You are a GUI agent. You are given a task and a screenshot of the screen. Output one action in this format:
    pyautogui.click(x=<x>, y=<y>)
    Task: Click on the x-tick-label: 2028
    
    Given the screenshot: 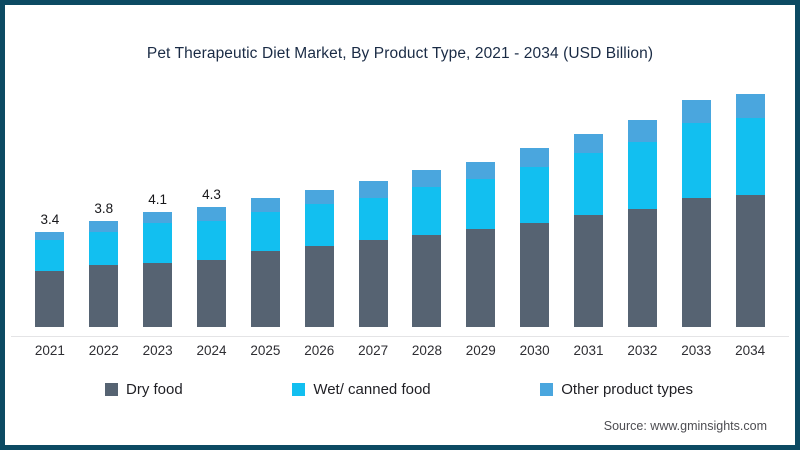 What is the action you would take?
    pyautogui.click(x=426, y=350)
    